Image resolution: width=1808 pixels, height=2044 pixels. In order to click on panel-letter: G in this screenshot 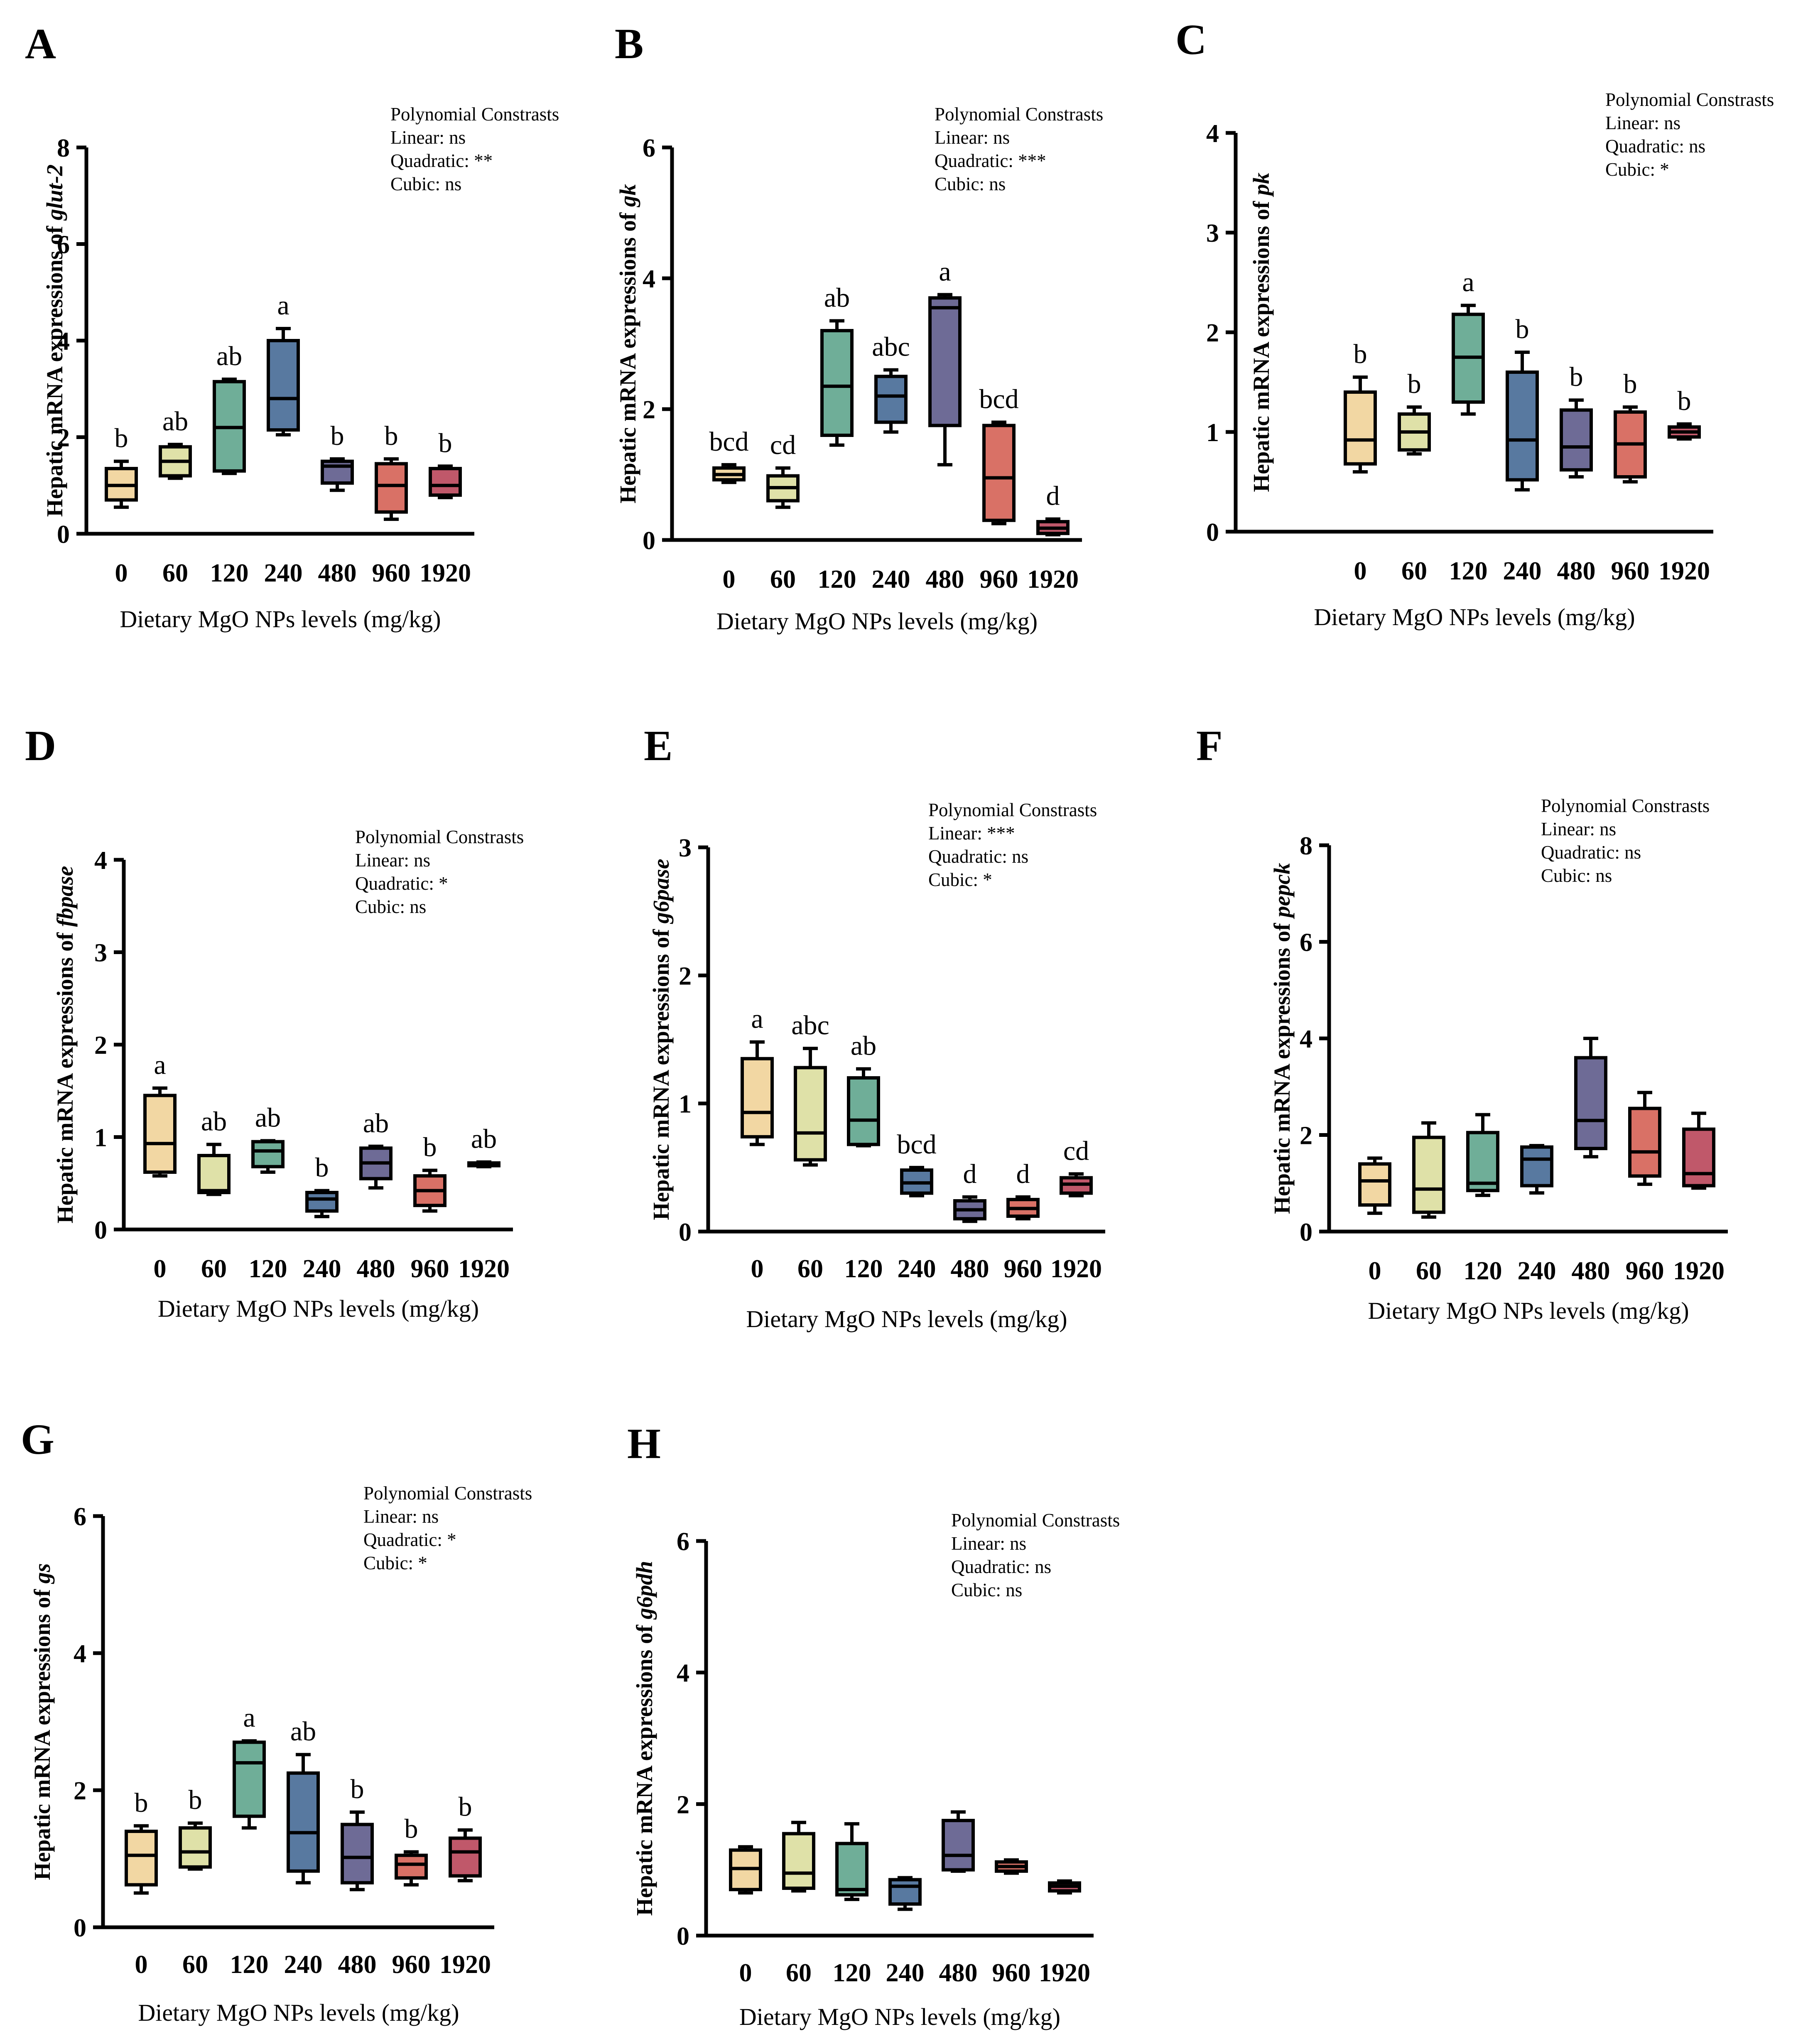, I will do `click(37, 1439)`.